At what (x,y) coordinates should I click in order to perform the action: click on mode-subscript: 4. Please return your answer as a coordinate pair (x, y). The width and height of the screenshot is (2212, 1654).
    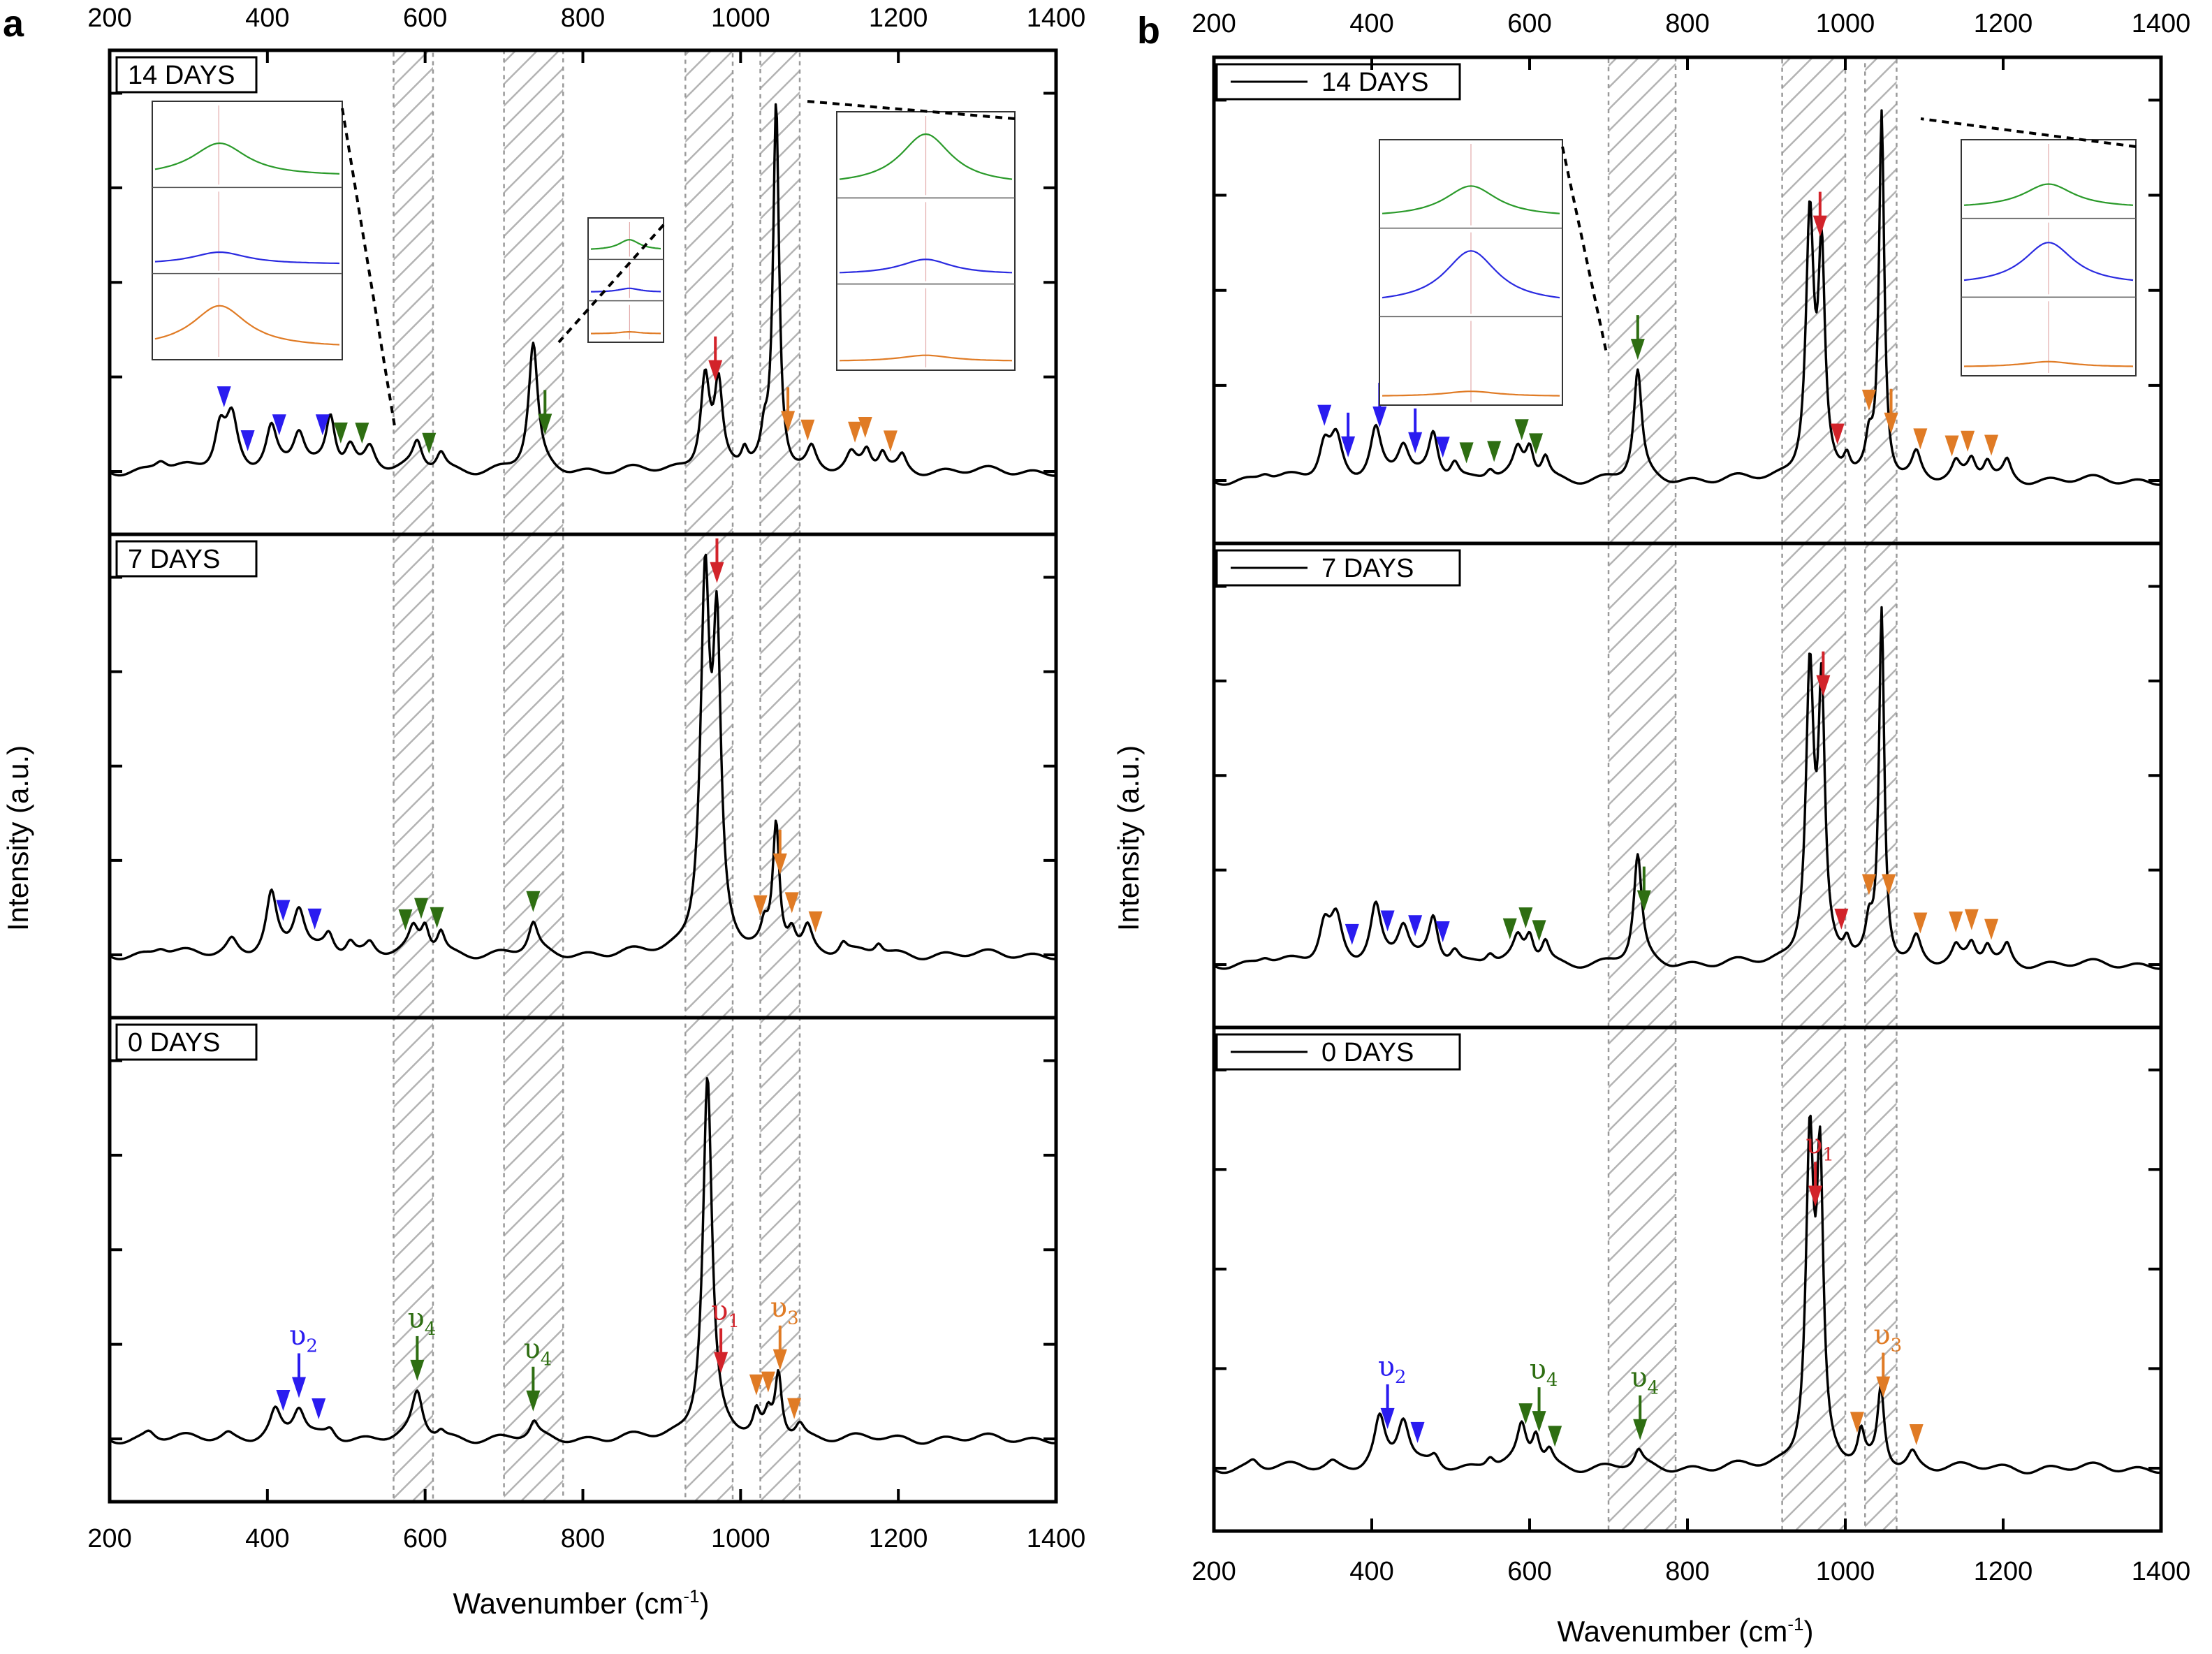
    Looking at the image, I should click on (546, 1359).